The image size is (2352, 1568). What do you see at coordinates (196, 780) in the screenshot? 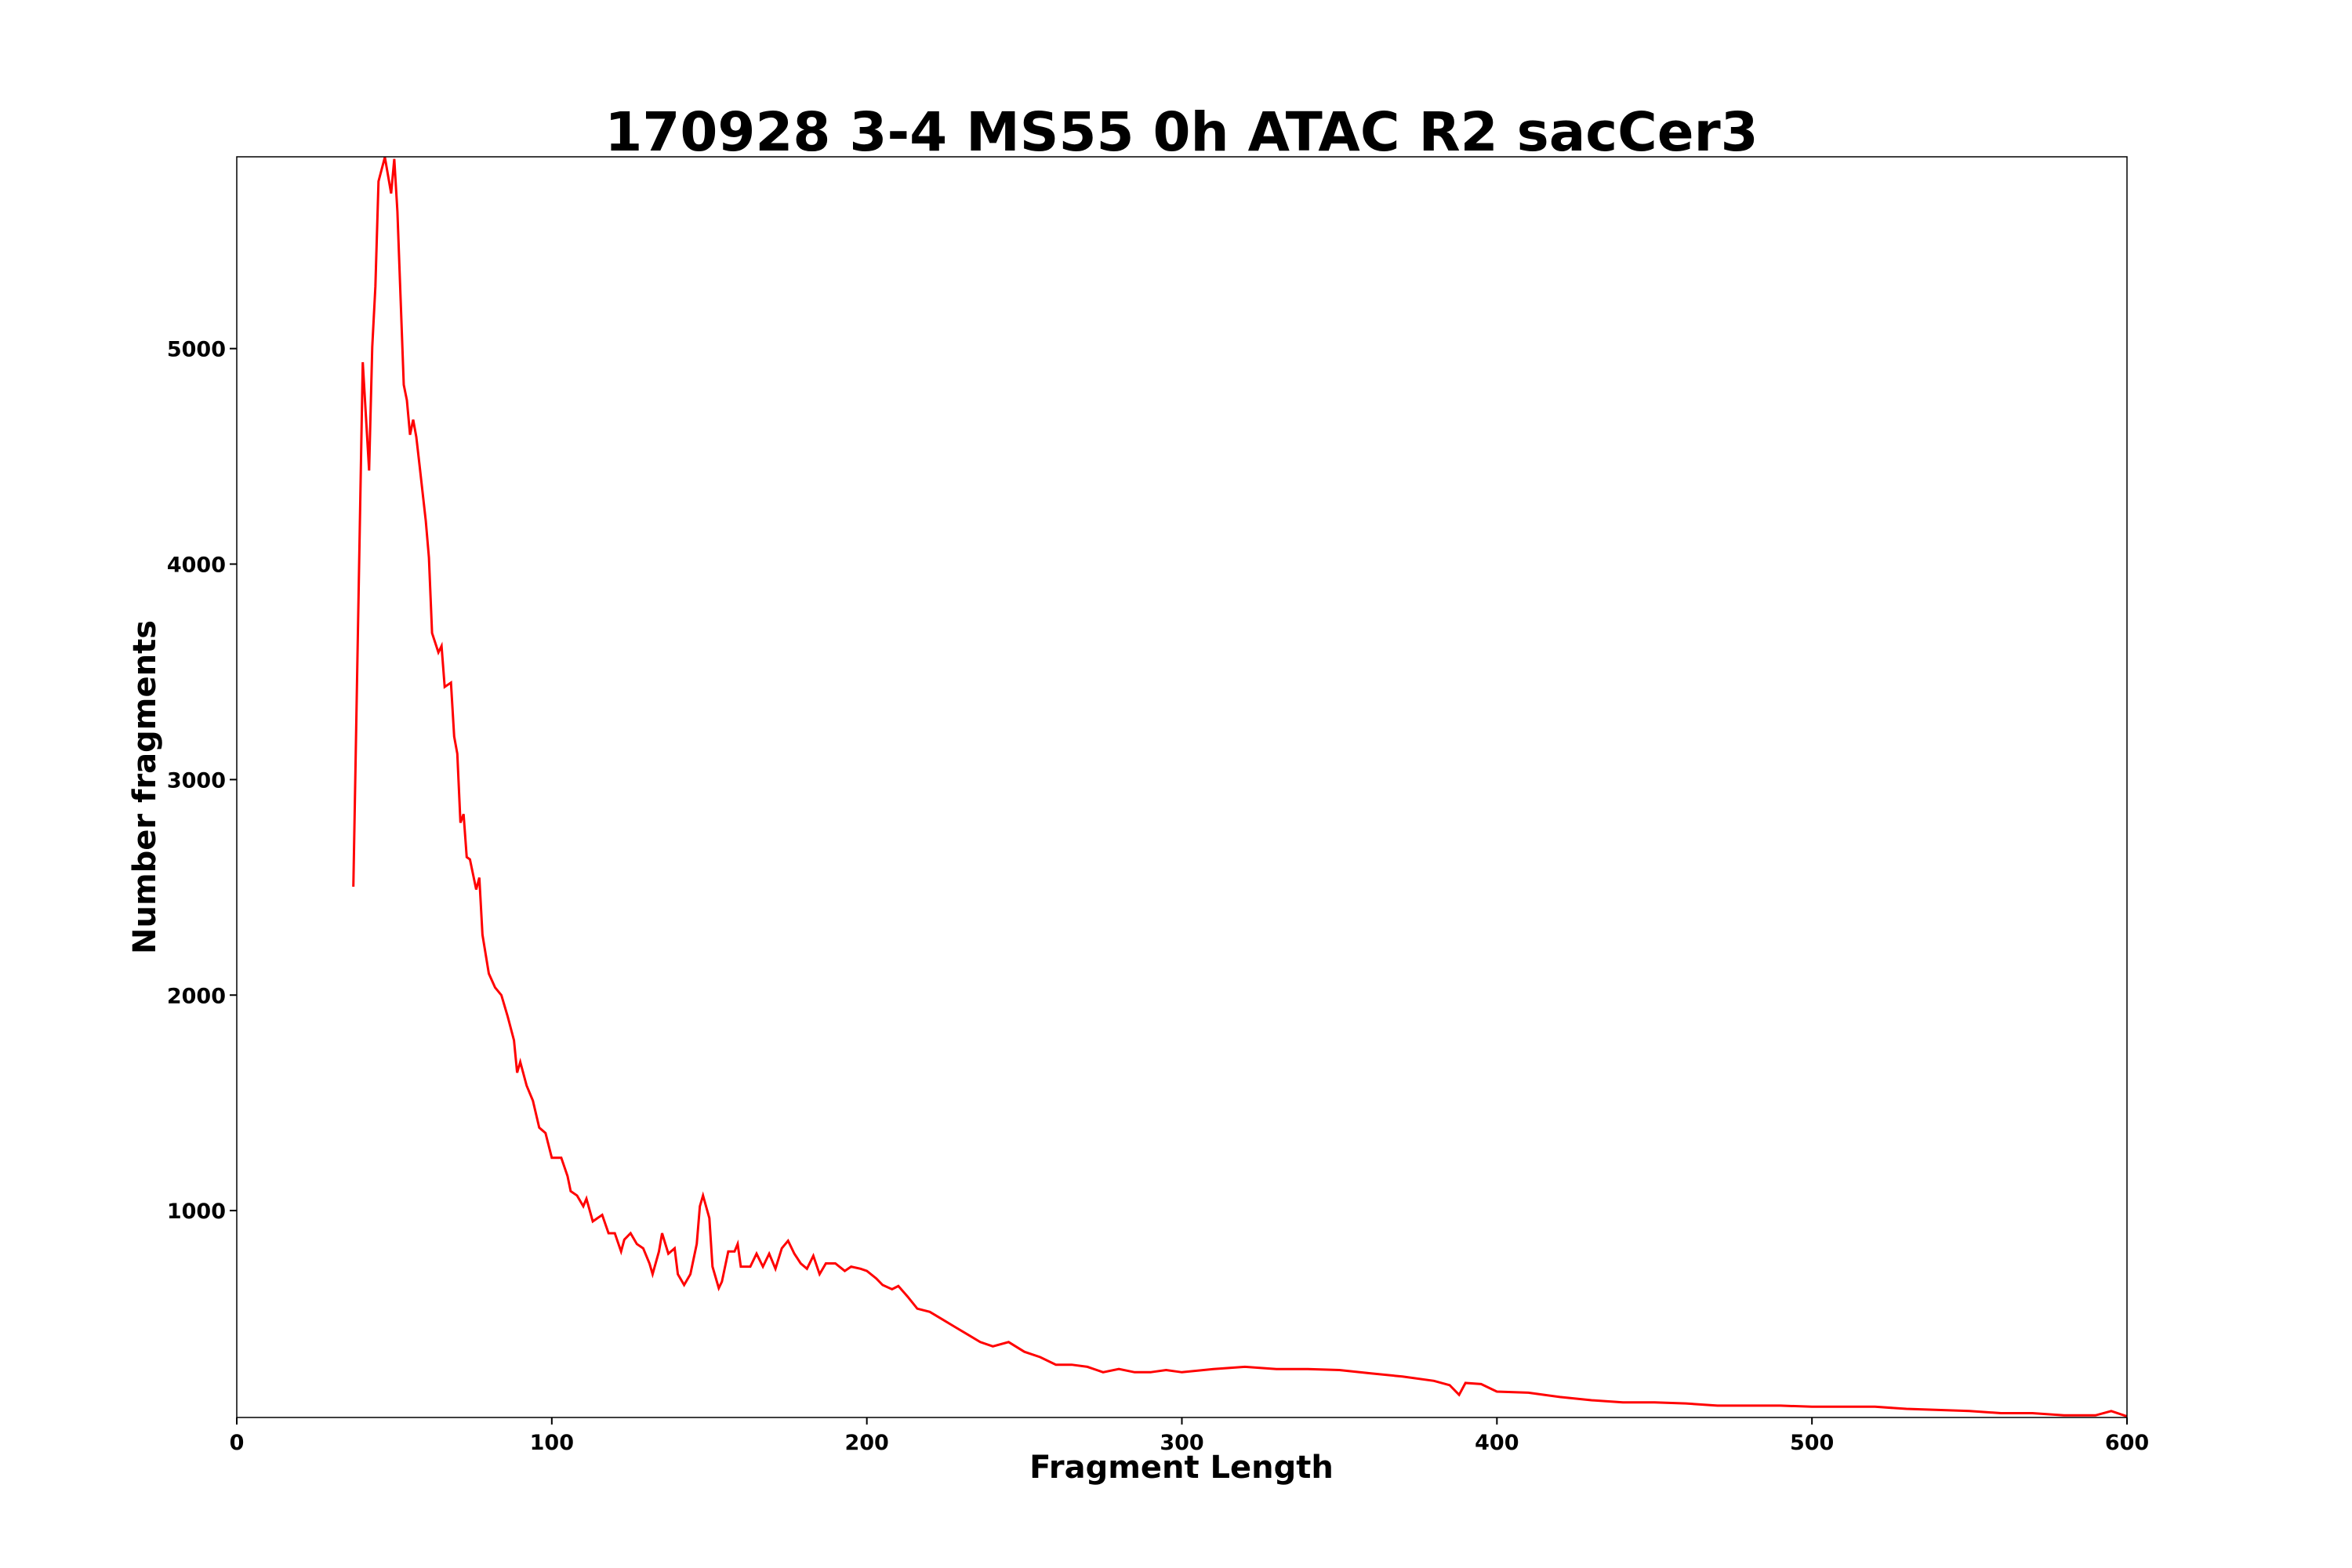
I see `y-tick-label: 3000` at bounding box center [196, 780].